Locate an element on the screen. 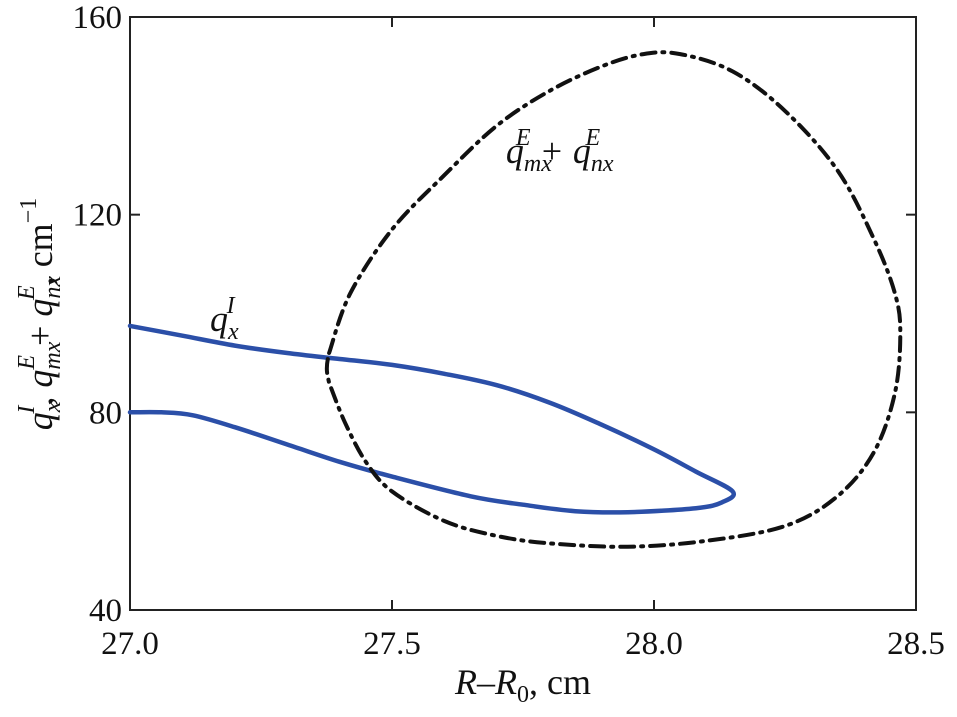  xlabel-part: , cm is located at coordinates (560, 682).